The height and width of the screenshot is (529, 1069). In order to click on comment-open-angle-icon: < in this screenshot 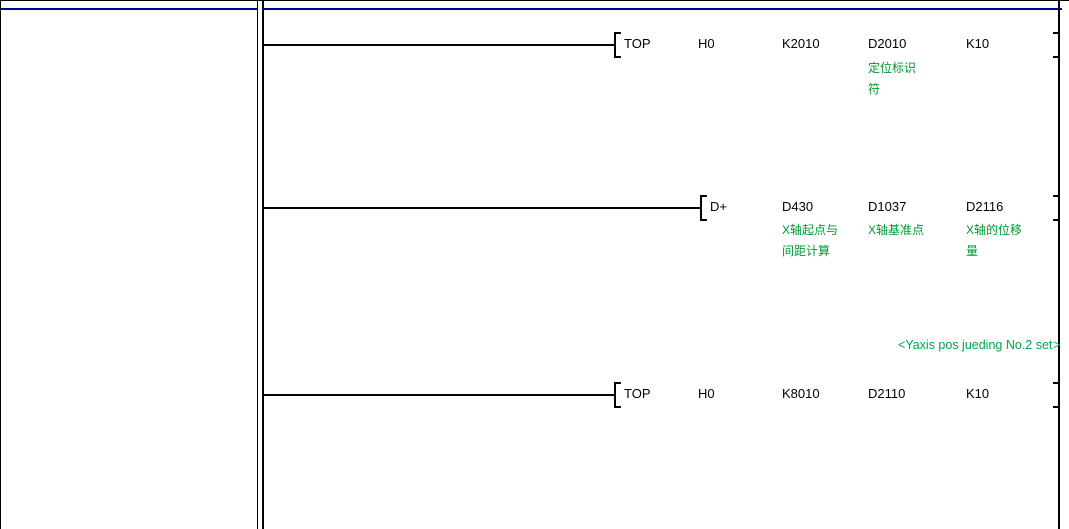, I will do `click(902, 345)`.